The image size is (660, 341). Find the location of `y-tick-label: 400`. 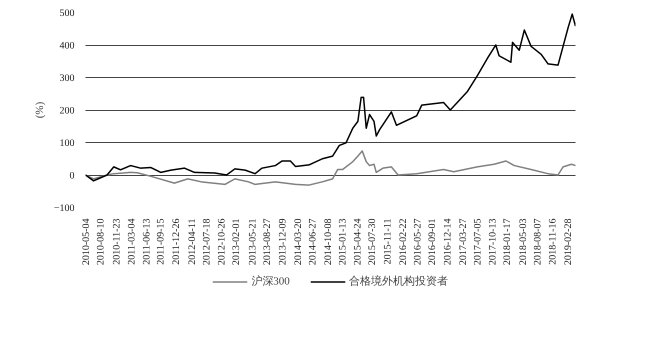

y-tick-label: 400 is located at coordinates (67, 46).